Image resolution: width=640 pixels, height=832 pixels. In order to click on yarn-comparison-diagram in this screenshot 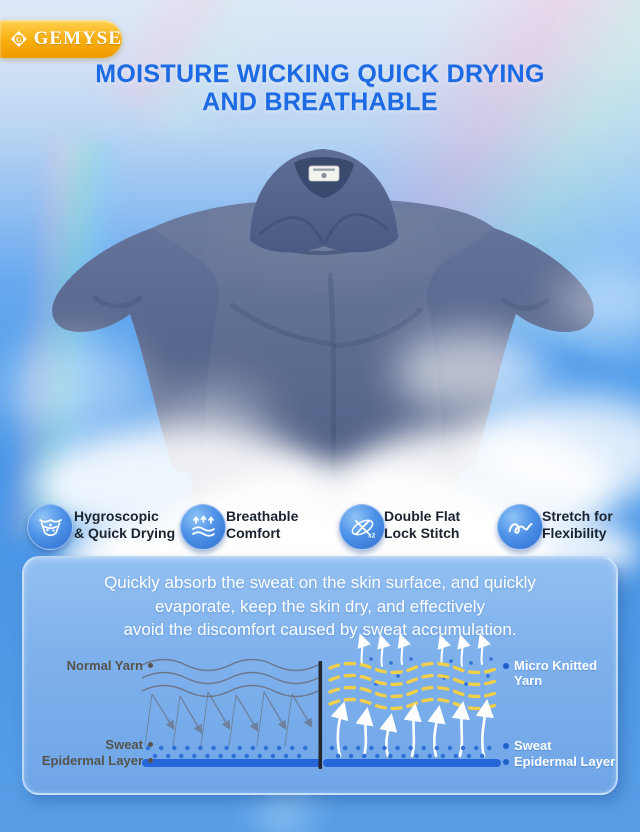, I will do `click(321, 701)`.